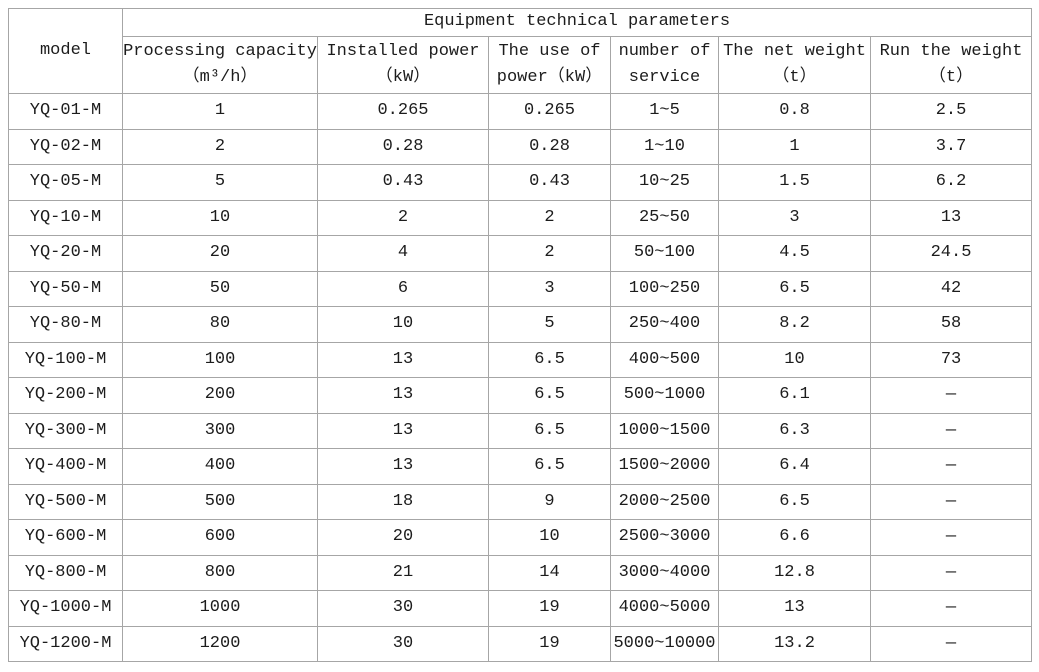 This screenshot has width=1039, height=672. Describe the element at coordinates (794, 466) in the screenshot. I see `value-cell: 6.4` at that location.